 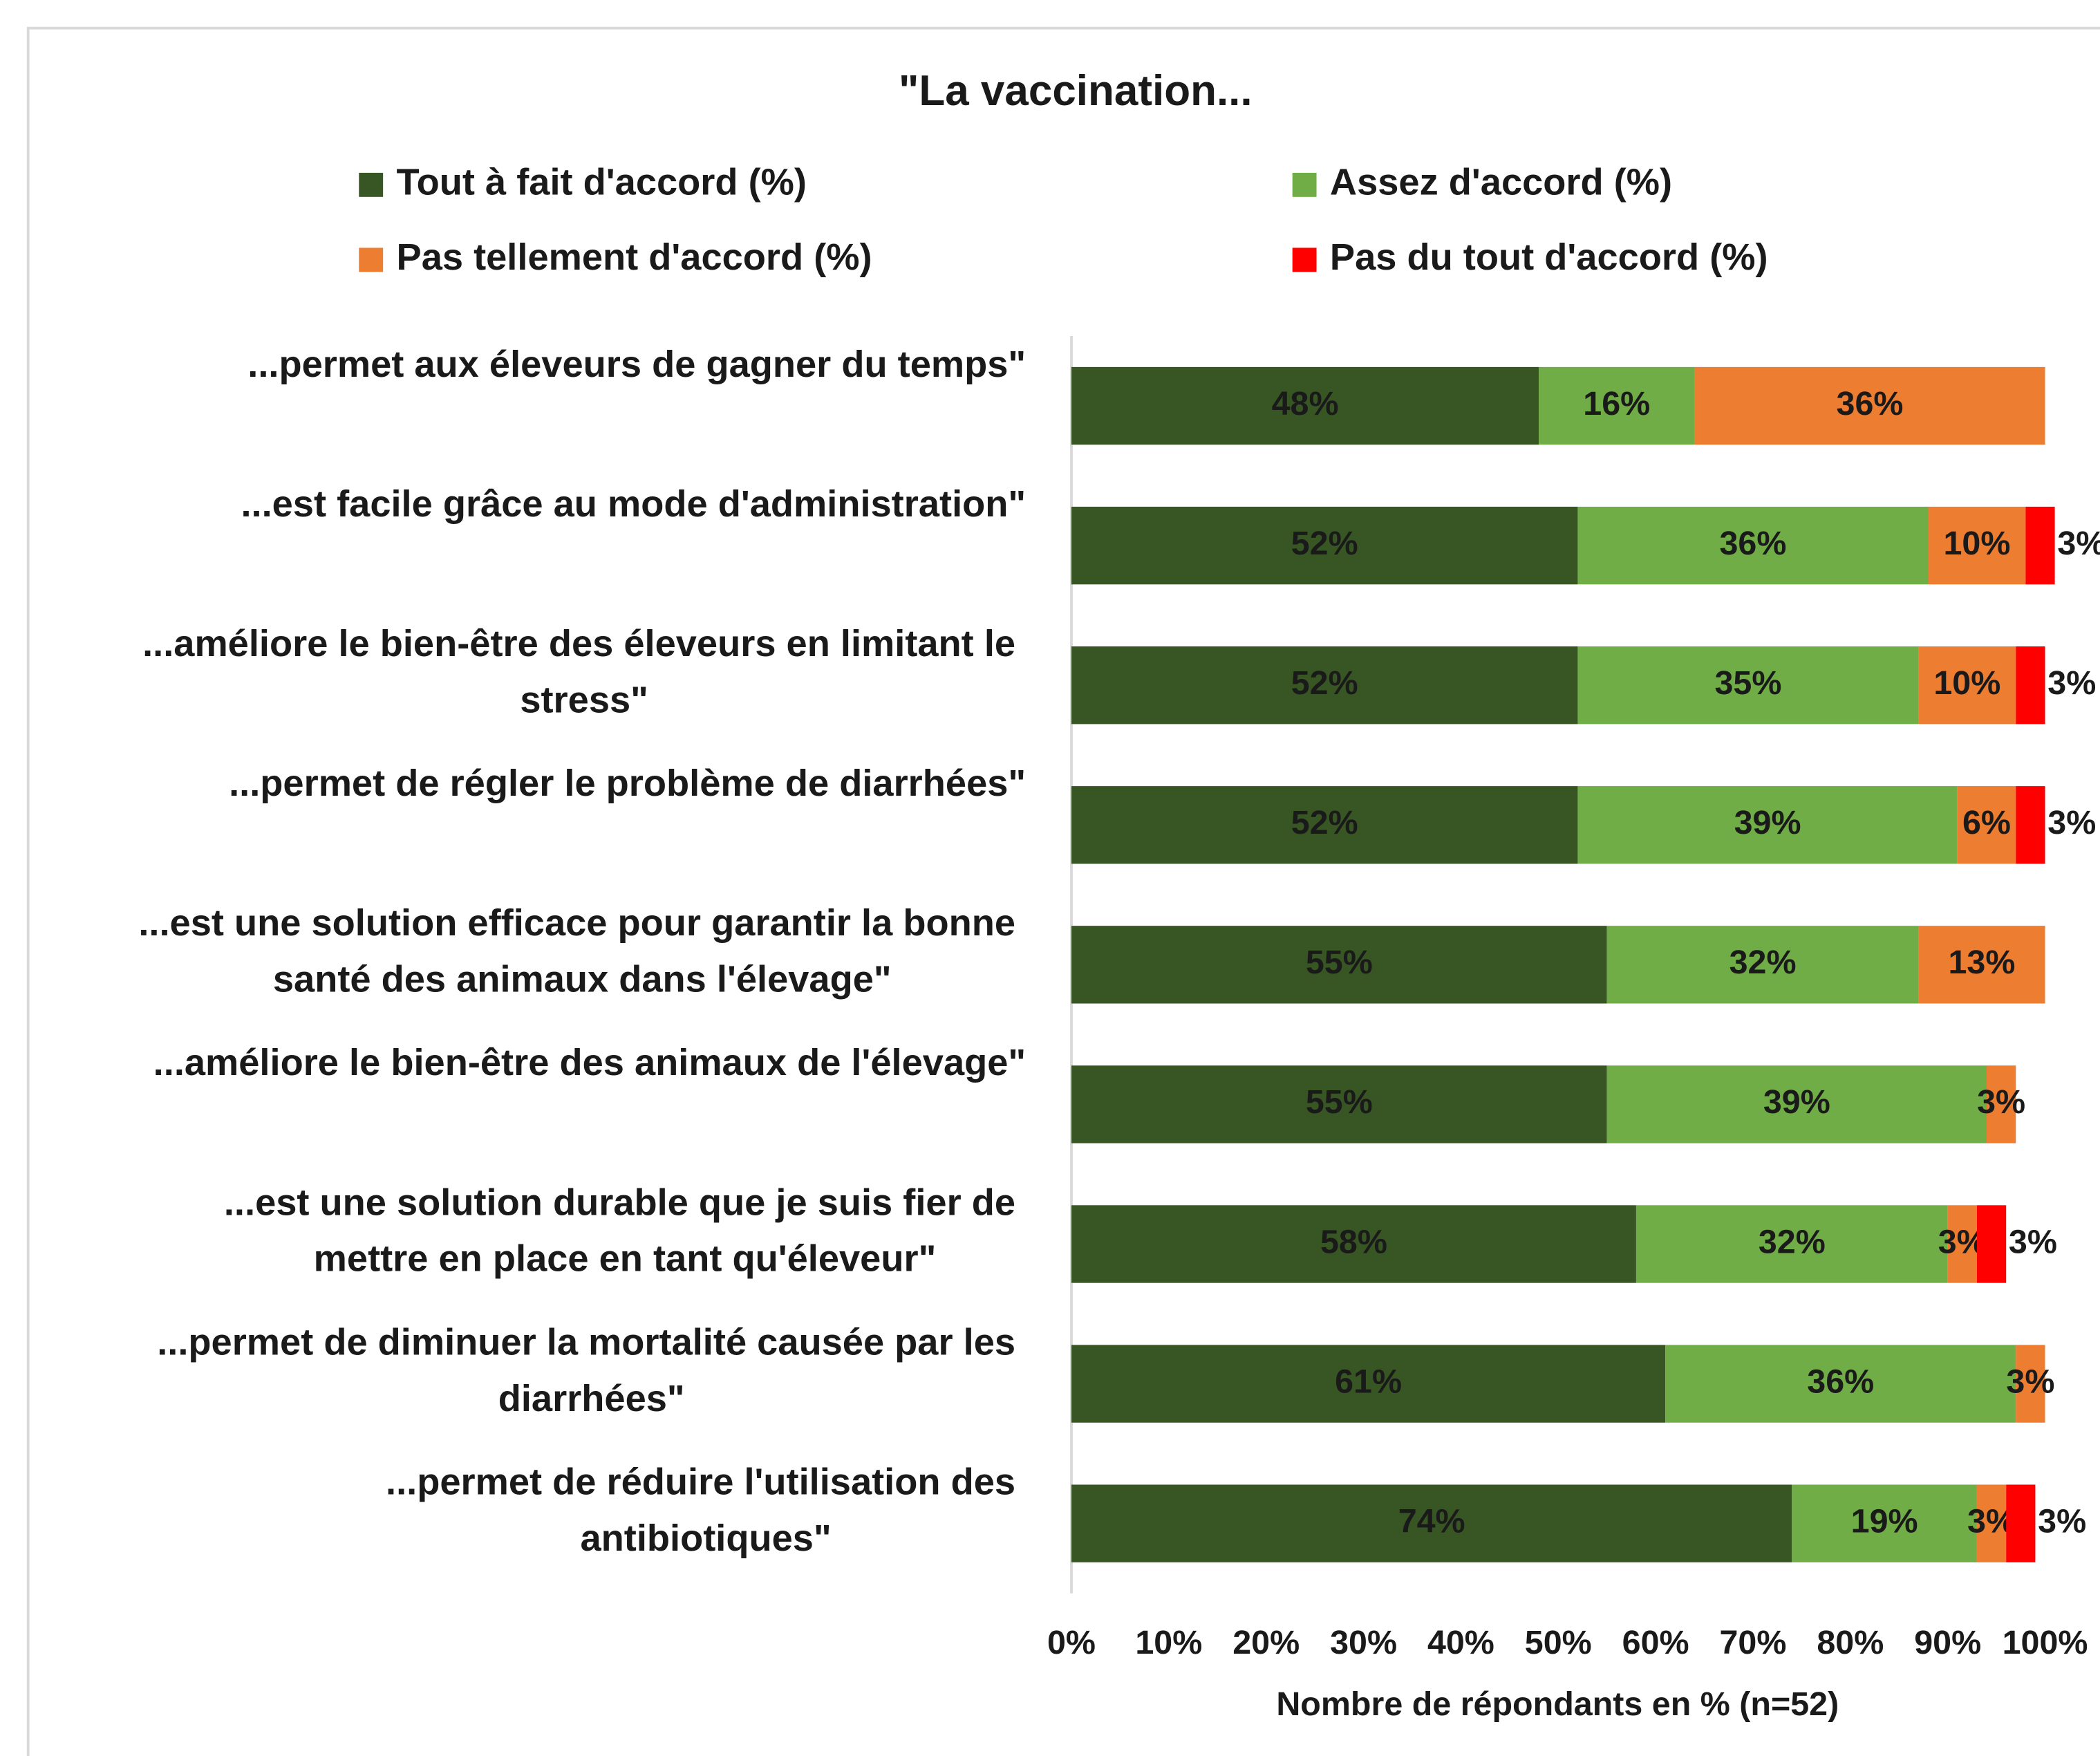 I want to click on data-label: 48%, so click(x=1305, y=403).